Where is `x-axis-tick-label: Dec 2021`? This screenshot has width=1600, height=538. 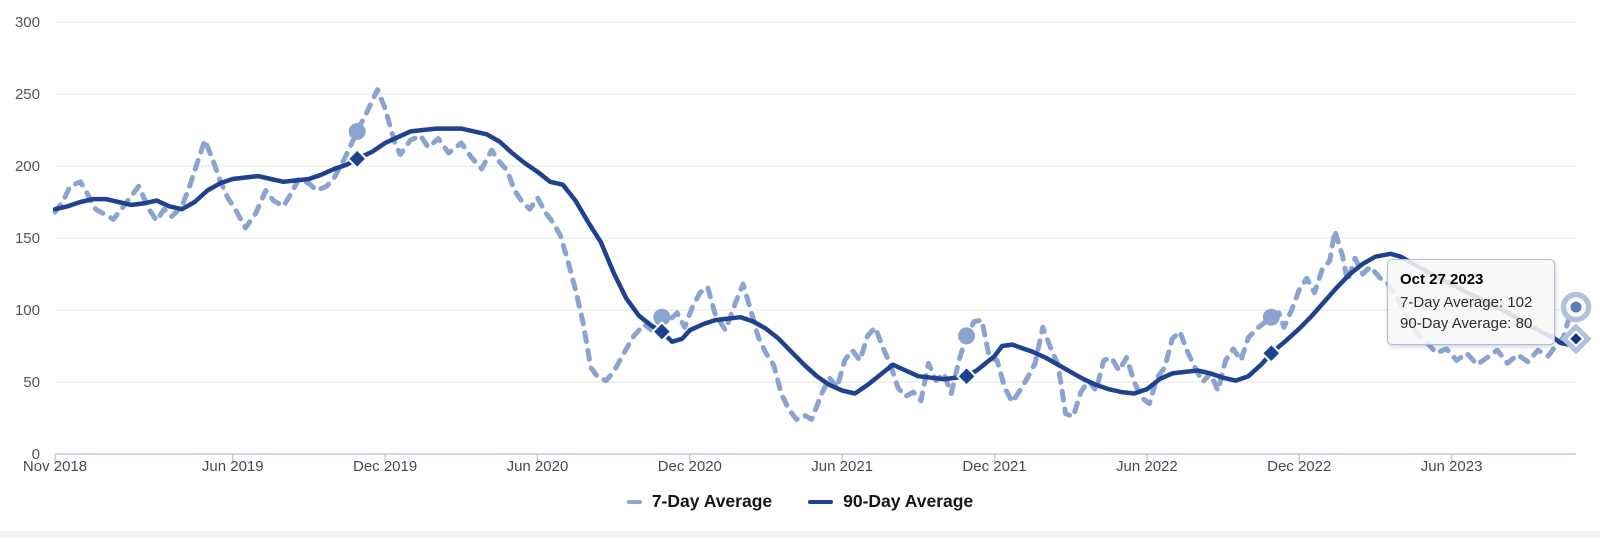
x-axis-tick-label: Dec 2021 is located at coordinates (994, 466).